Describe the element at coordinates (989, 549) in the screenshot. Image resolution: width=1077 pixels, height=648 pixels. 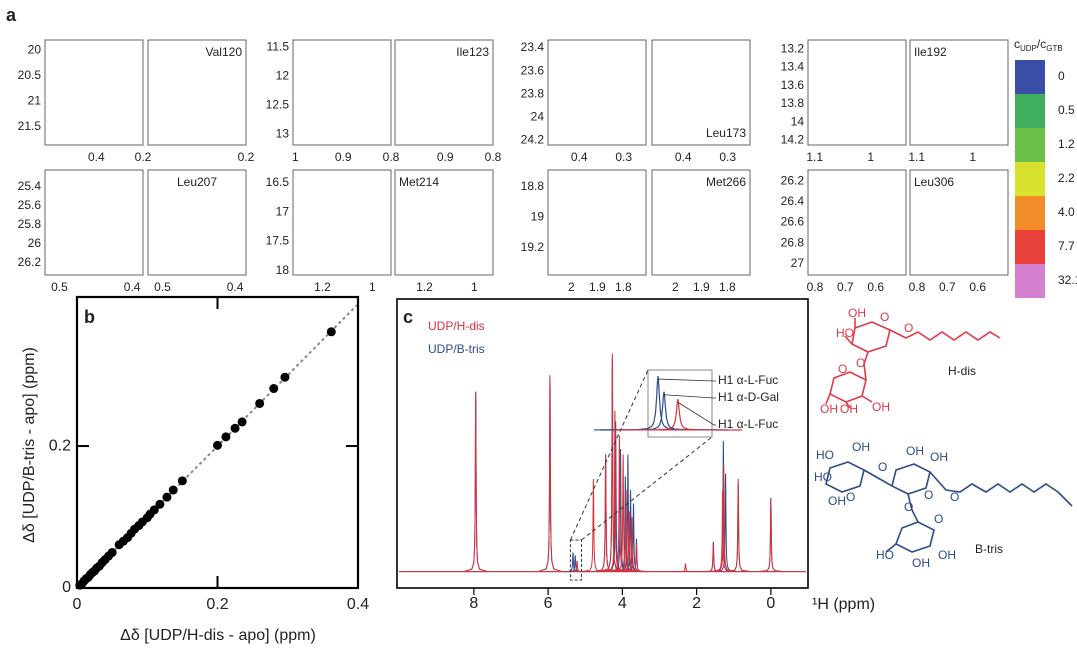
I see `structure-label: B-tris` at that location.